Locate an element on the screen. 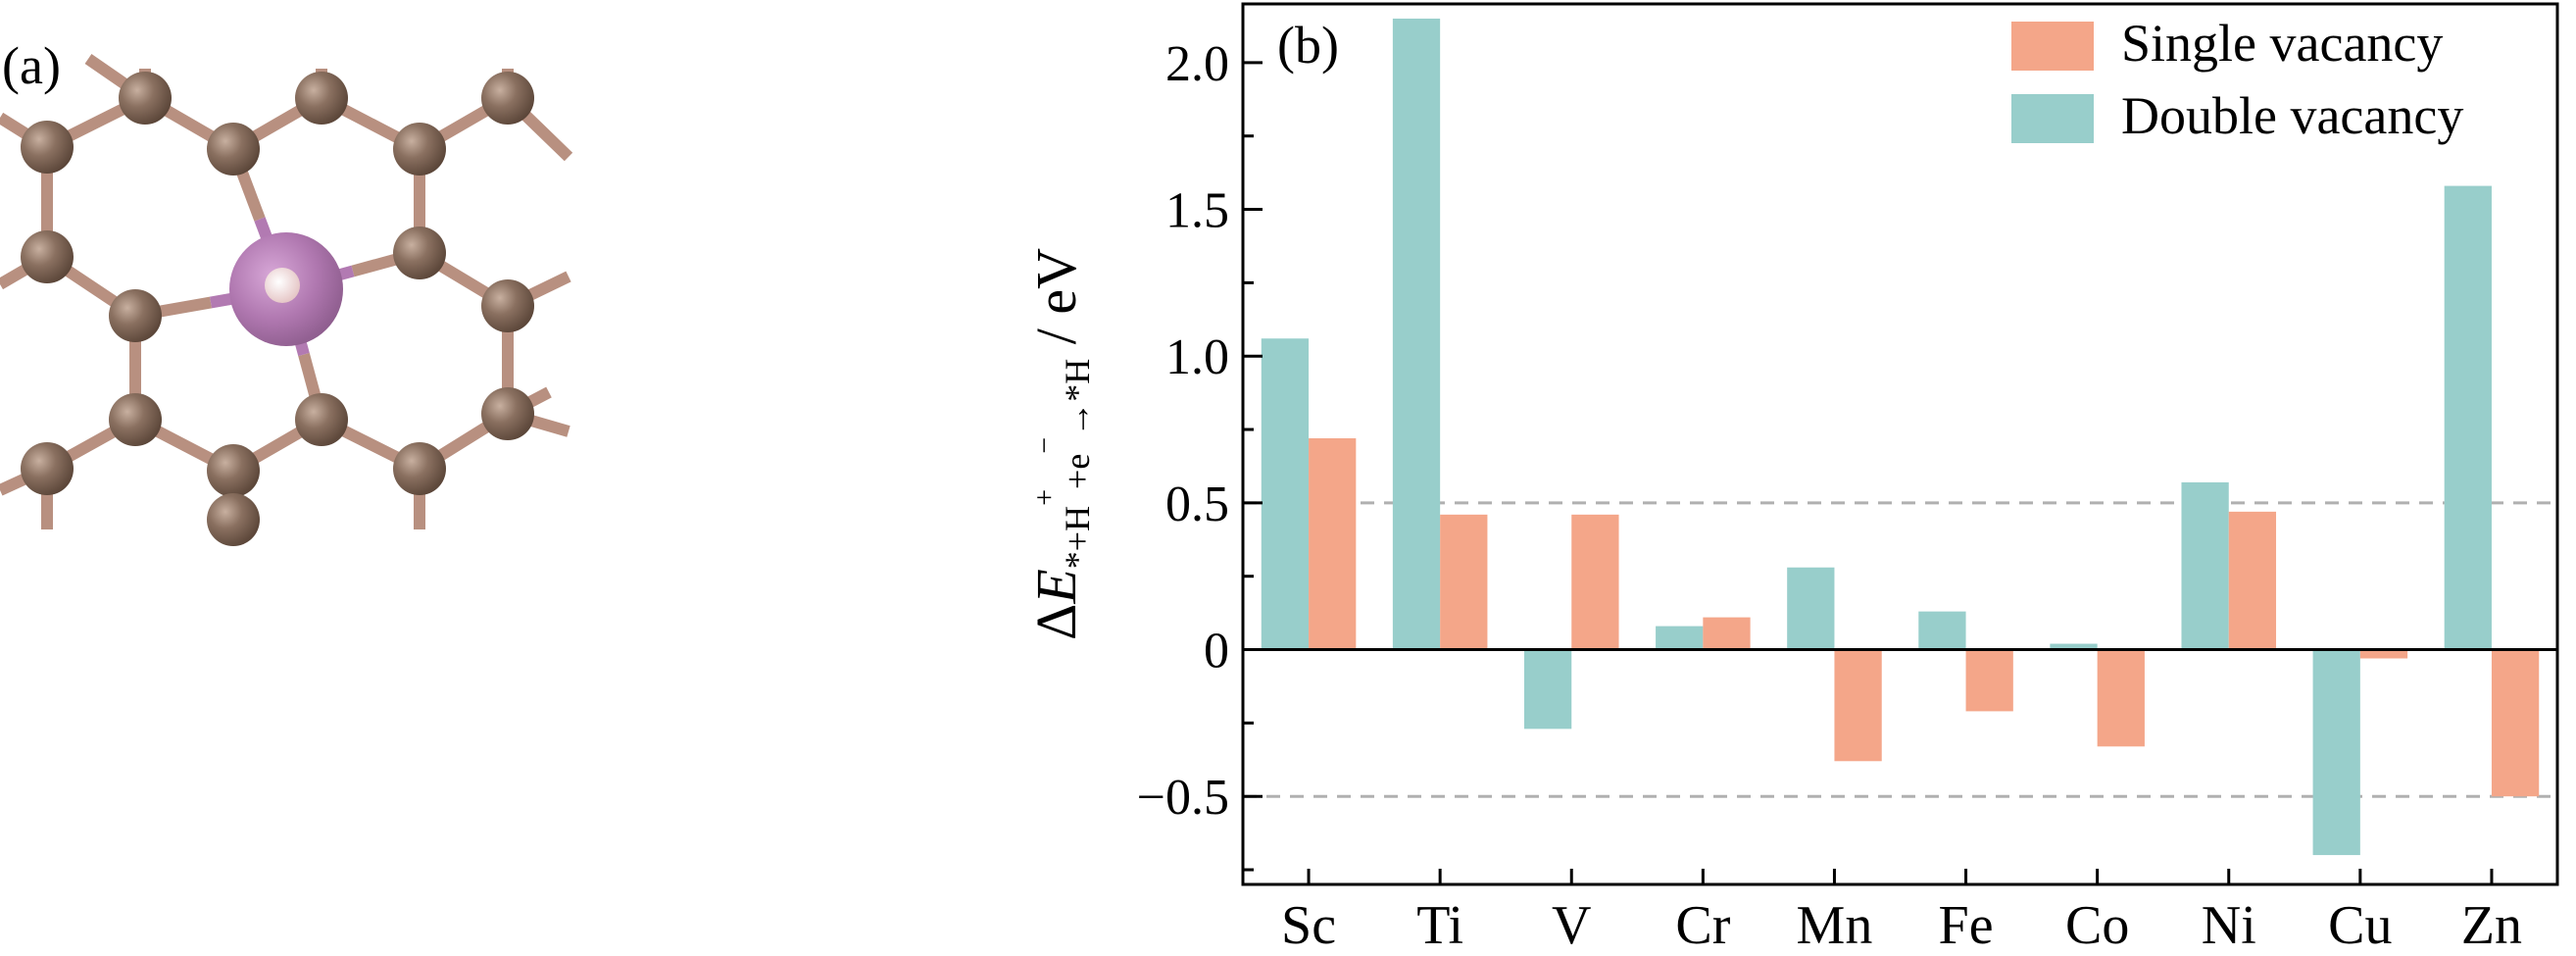 The image size is (2576, 956). y-tick-label: 2.0 is located at coordinates (1197, 64).